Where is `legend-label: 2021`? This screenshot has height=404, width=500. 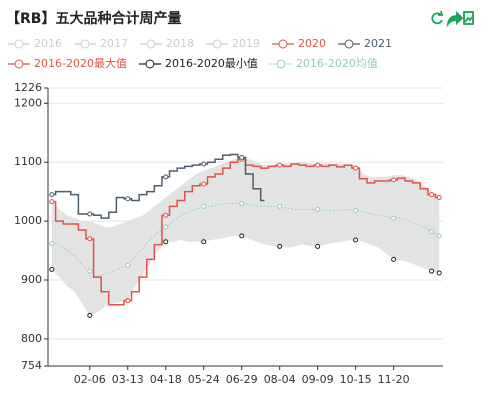
legend-label: 2021 is located at coordinates (378, 43).